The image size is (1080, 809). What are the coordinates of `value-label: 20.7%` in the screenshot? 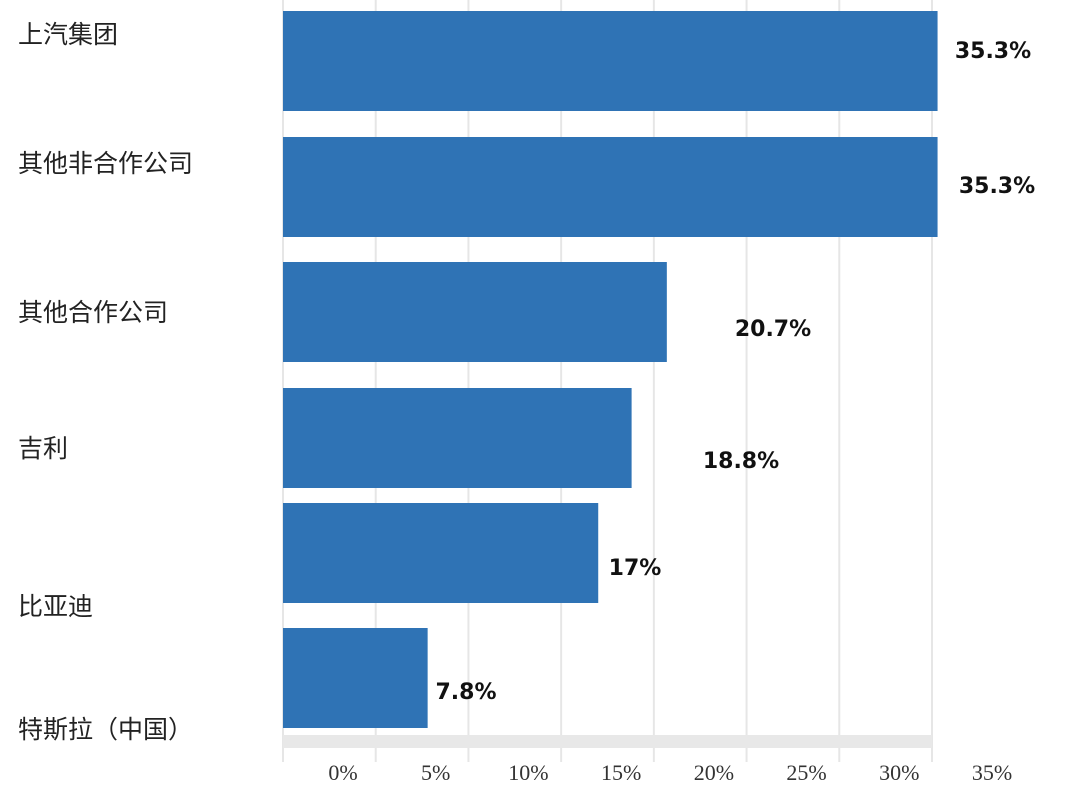 It's located at (773, 329).